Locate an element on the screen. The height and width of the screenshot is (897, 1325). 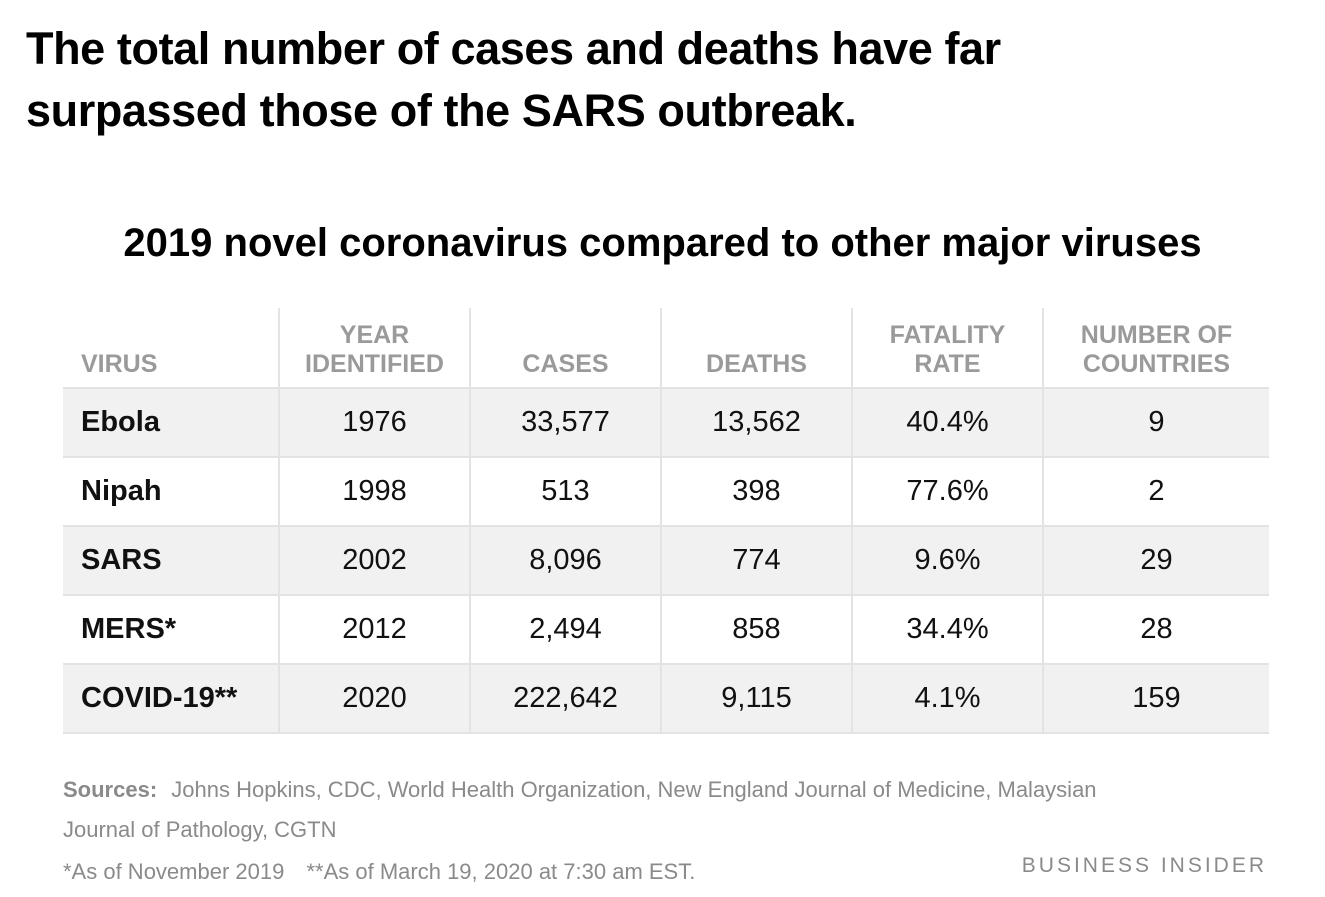
column-header-cases: CASES is located at coordinates (565, 348).